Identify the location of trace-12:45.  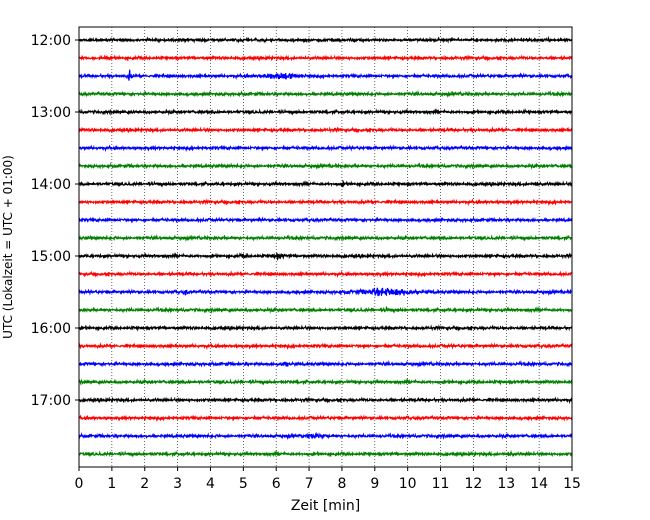
(325, 93).